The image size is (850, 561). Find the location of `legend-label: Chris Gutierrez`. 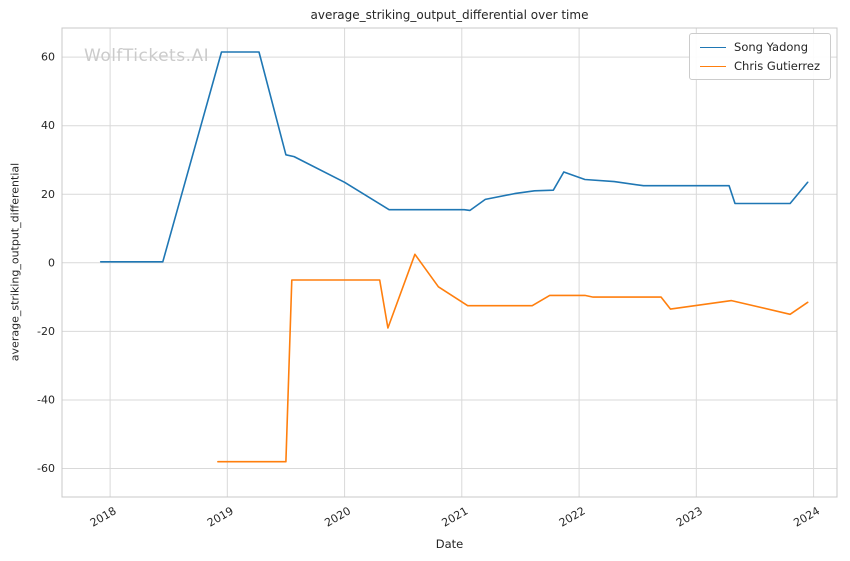

legend-label: Chris Gutierrez is located at coordinates (777, 66).